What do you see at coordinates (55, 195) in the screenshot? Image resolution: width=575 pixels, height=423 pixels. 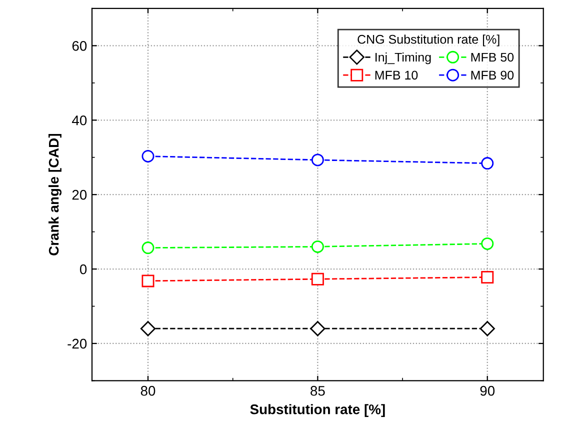 I see `y-axis-title: Crank angle [CAD]` at bounding box center [55, 195].